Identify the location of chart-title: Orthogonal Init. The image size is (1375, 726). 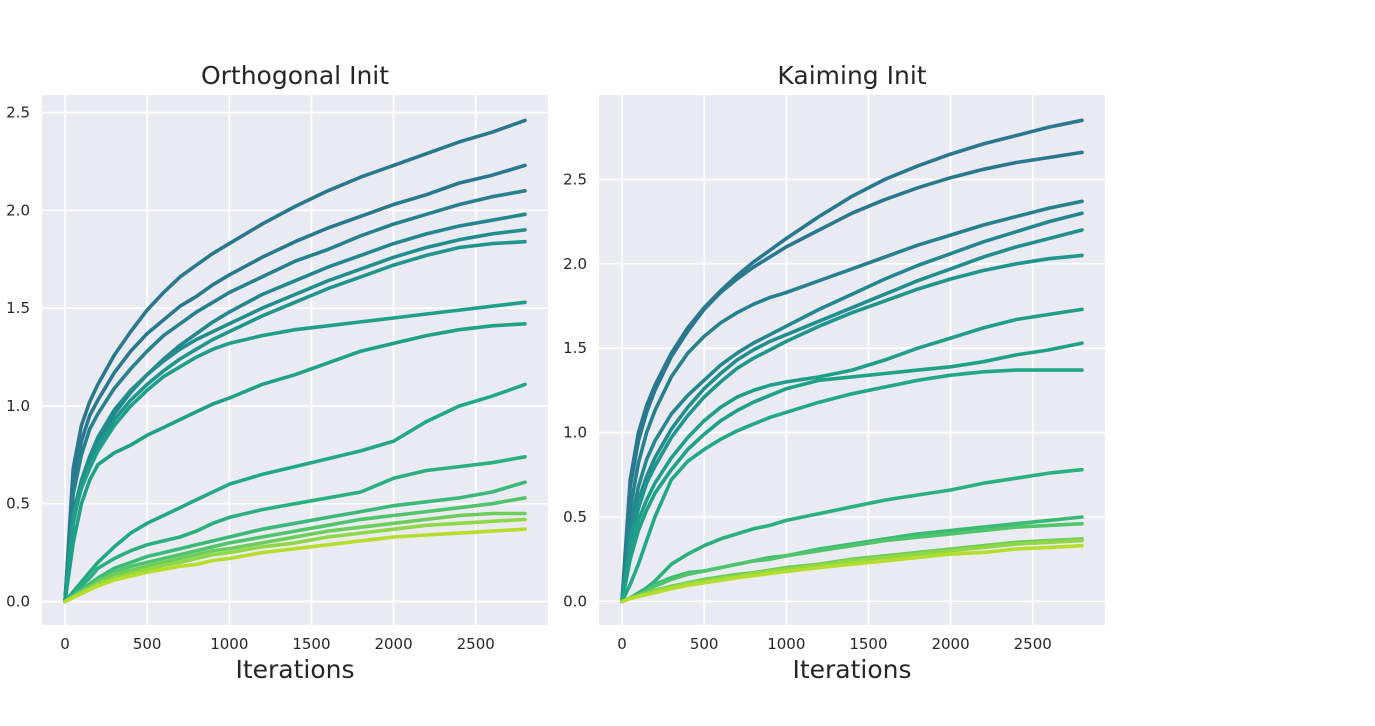
(295, 75).